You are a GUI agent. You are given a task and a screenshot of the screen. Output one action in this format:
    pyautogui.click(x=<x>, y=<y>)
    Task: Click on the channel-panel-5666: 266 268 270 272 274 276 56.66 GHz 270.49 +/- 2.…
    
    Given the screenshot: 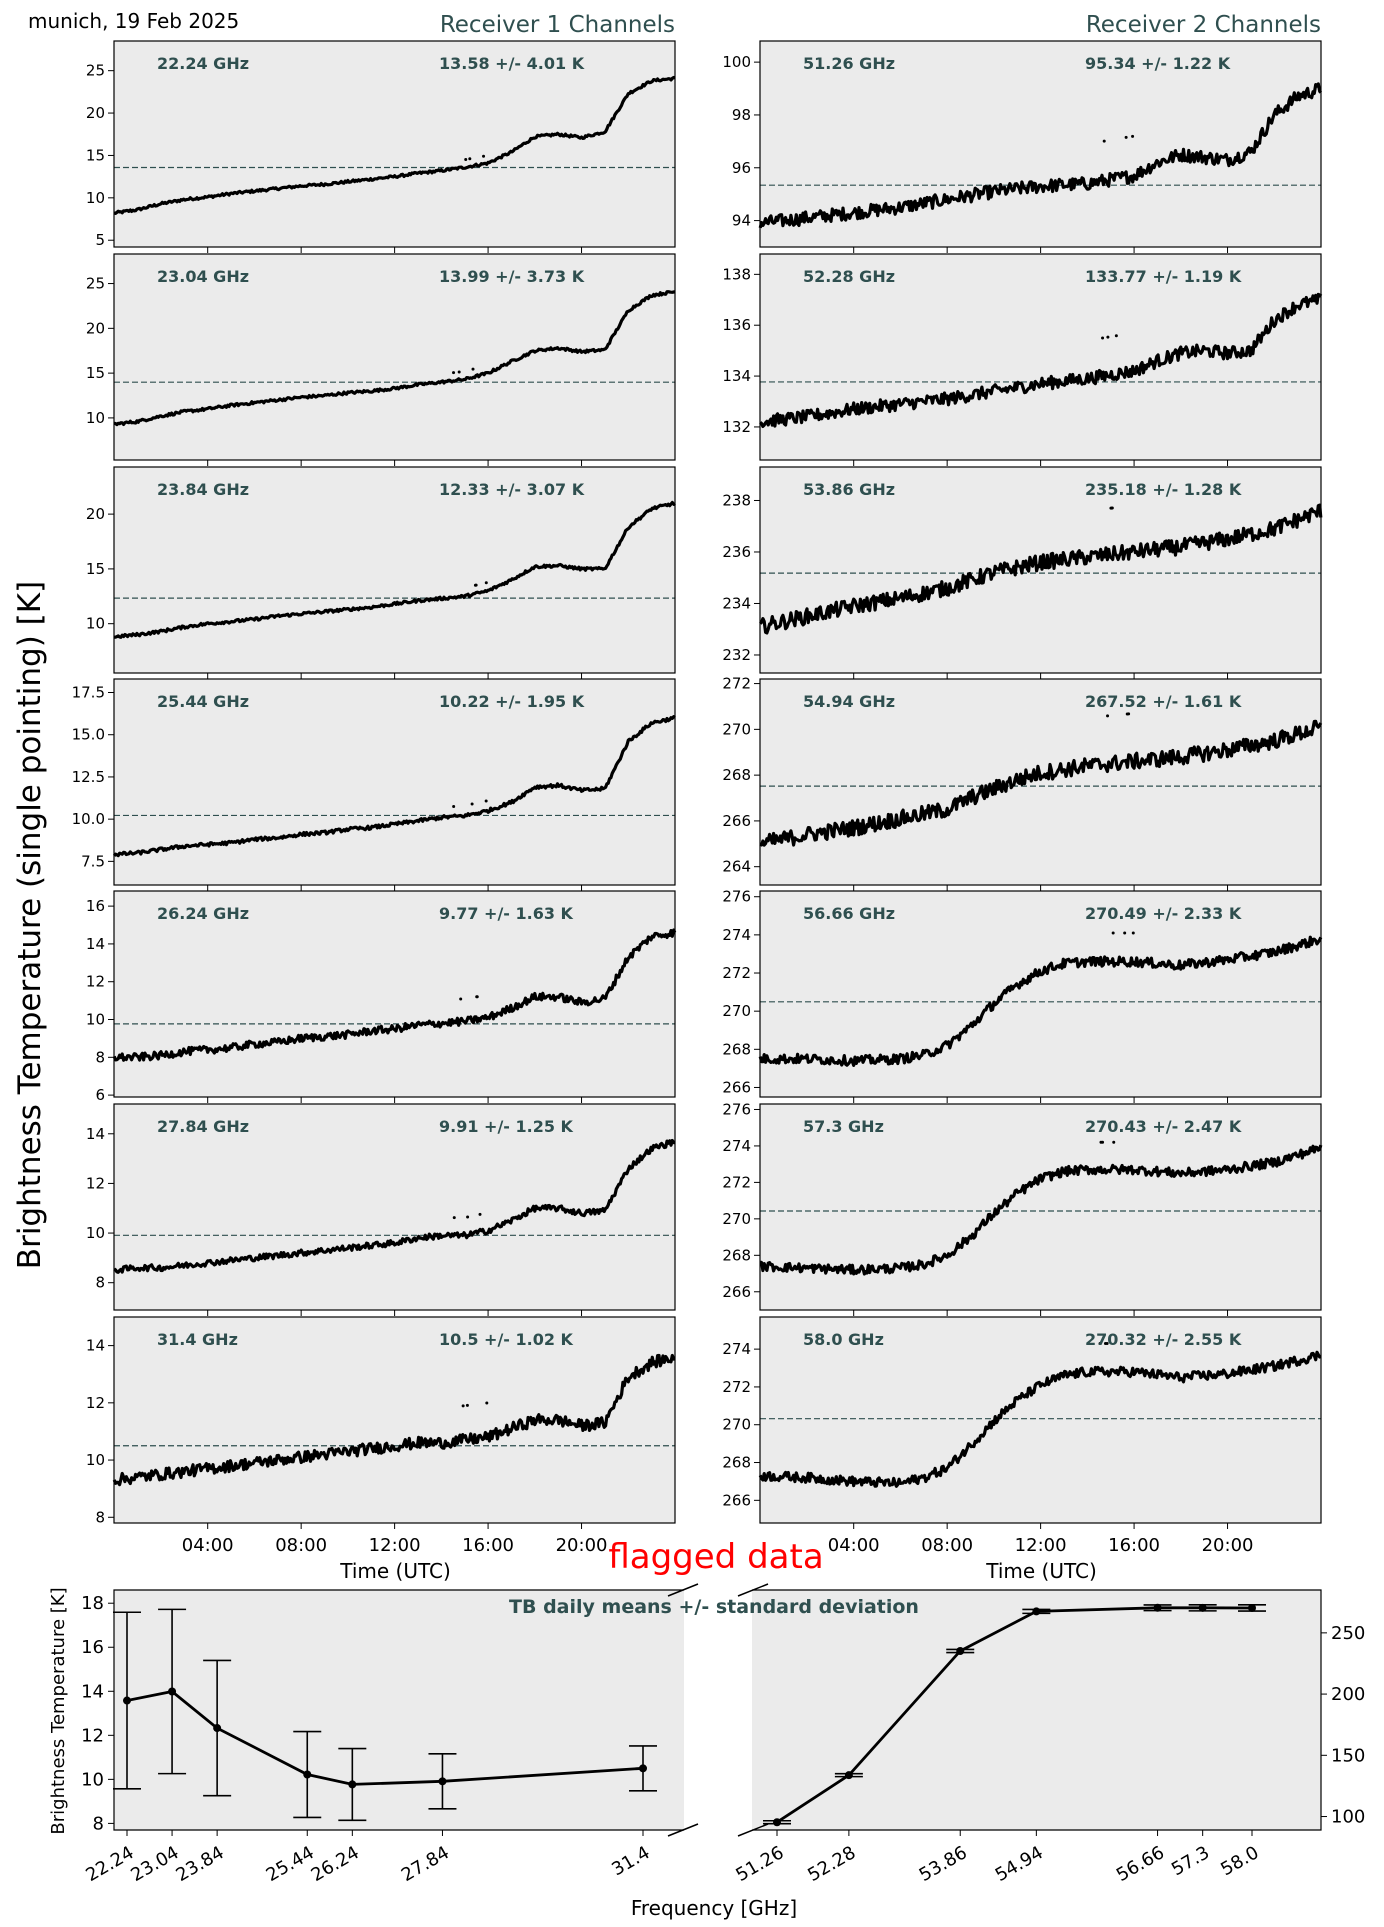 What is the action you would take?
    pyautogui.click(x=1022, y=995)
    